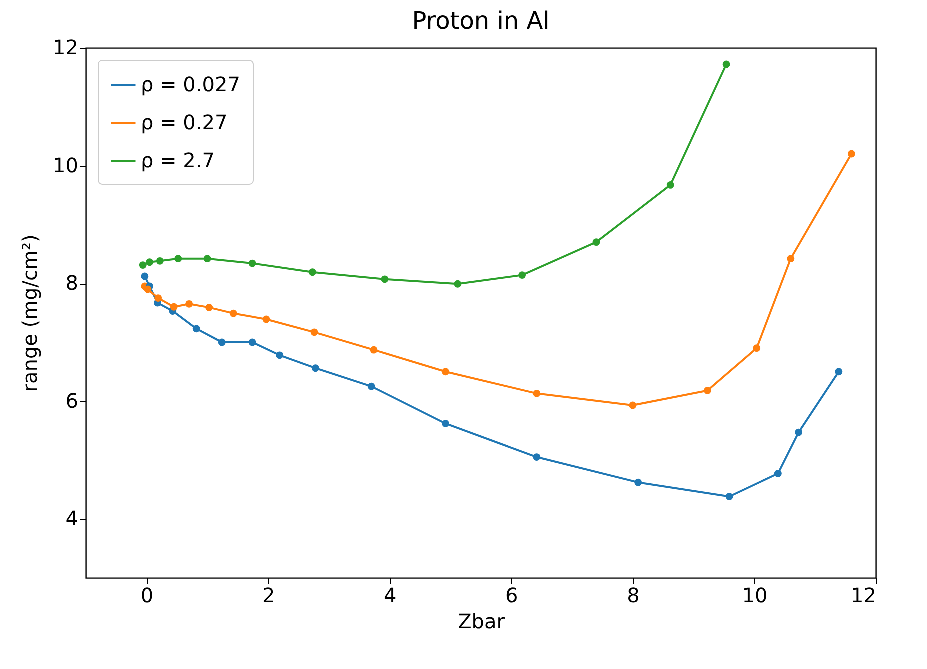 This screenshot has width=927, height=669. I want to click on x-axis-title: Zbar, so click(482, 622).